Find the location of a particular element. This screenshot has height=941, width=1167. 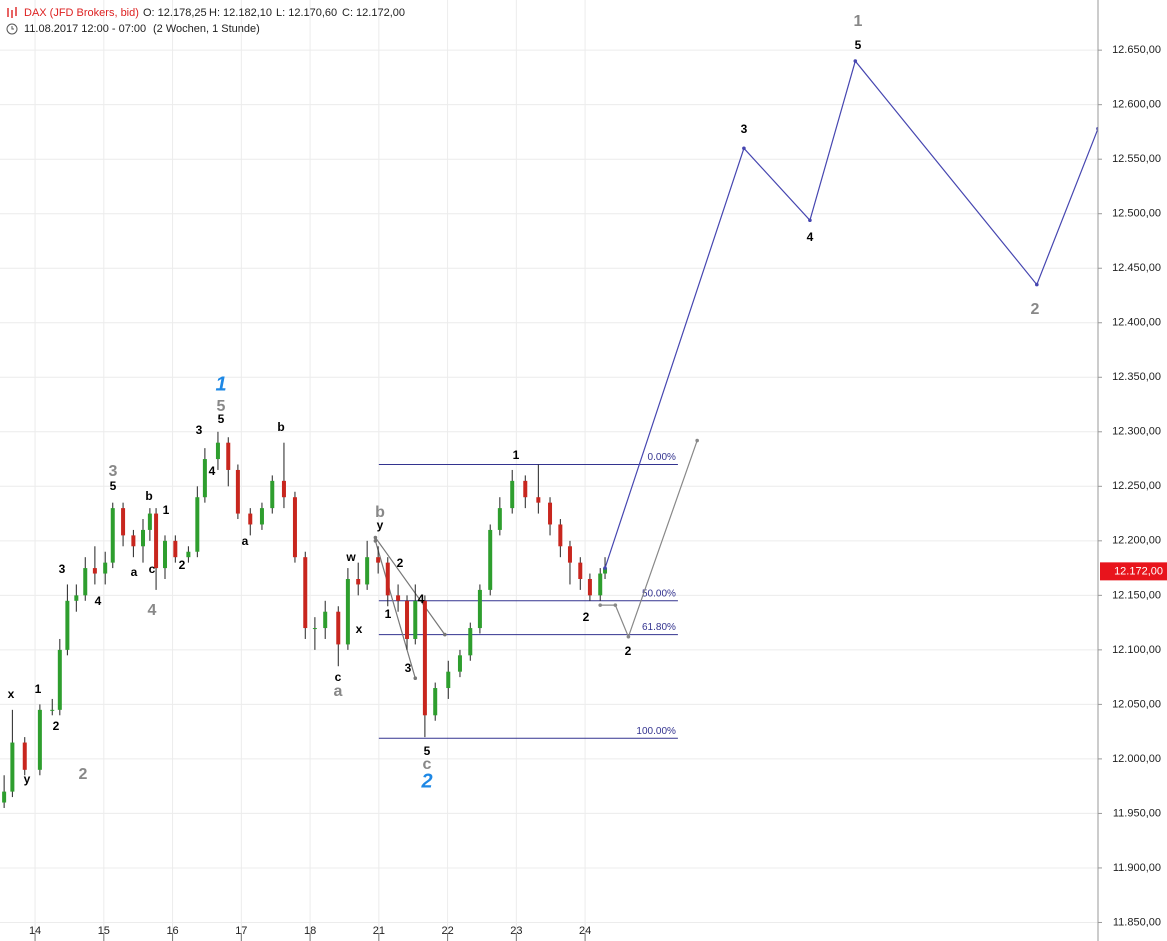

timestamp: 11.08.2017 12:00 - 07:00 is located at coordinates (85, 29).